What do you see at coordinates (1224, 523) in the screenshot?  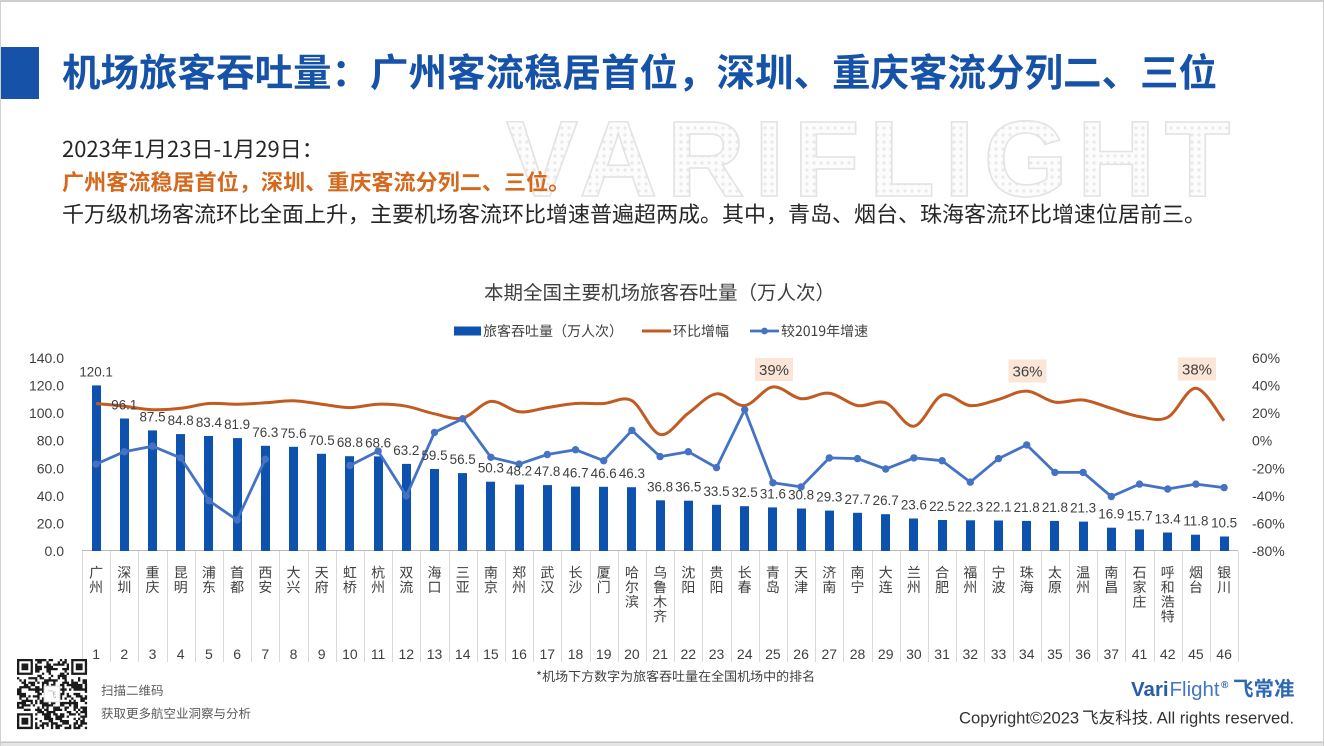 I see `svg-text: 10.5` at bounding box center [1224, 523].